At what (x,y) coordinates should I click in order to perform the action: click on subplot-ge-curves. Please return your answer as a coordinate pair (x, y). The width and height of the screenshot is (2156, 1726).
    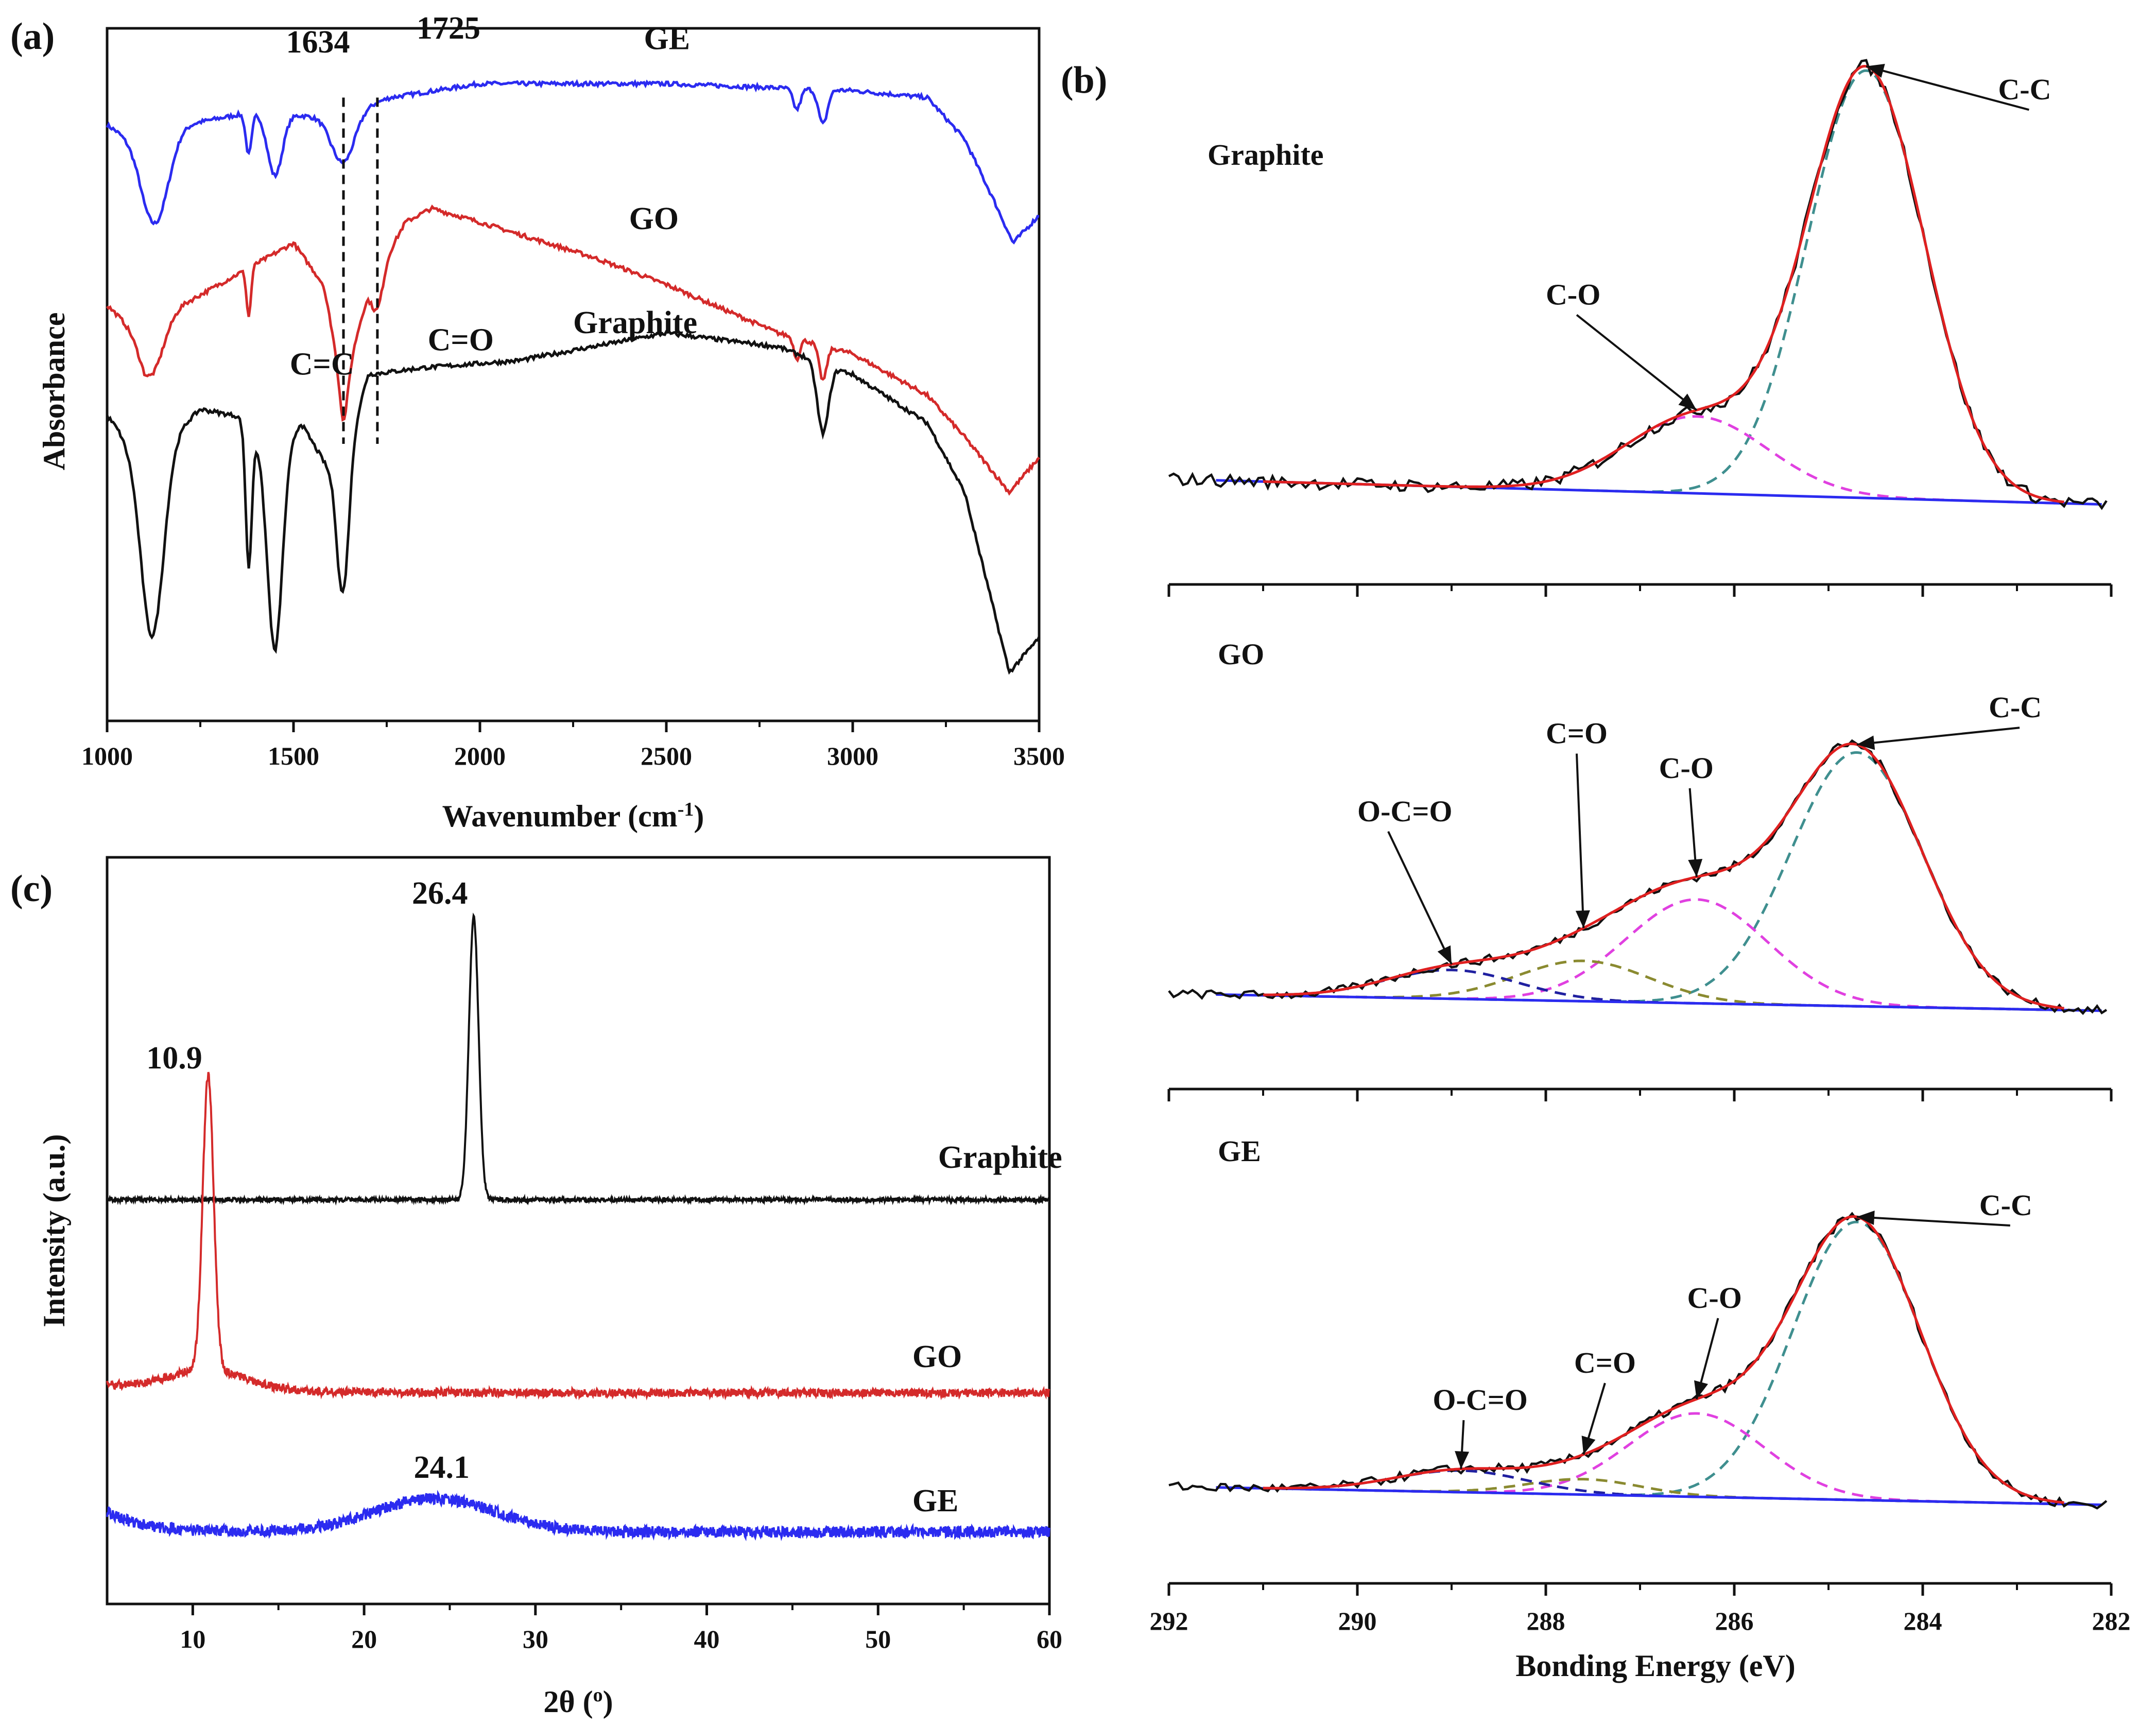
    Looking at the image, I should click on (1638, 1360).